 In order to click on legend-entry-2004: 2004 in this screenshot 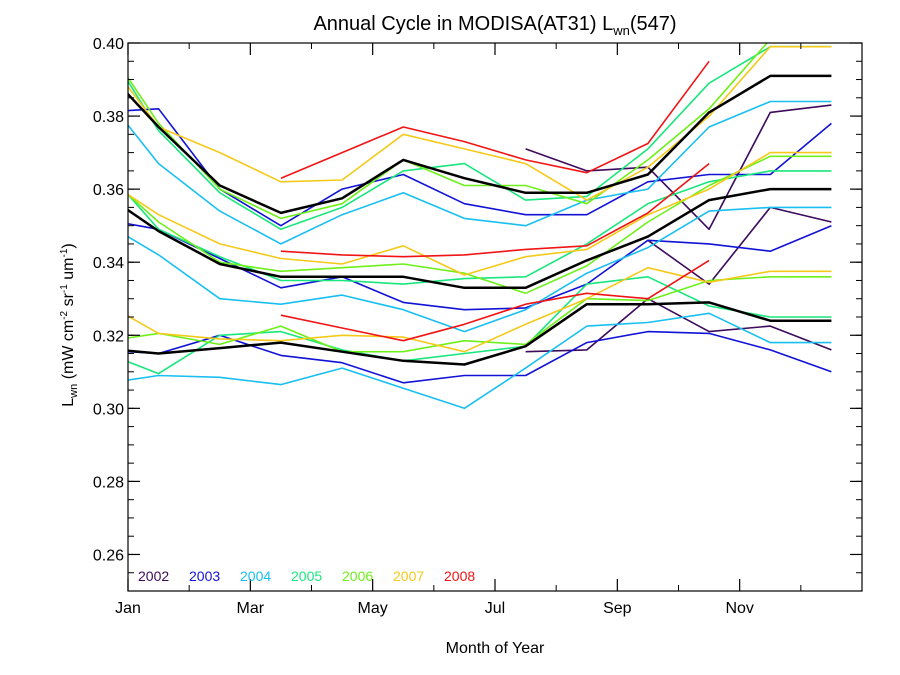, I will do `click(255, 576)`.